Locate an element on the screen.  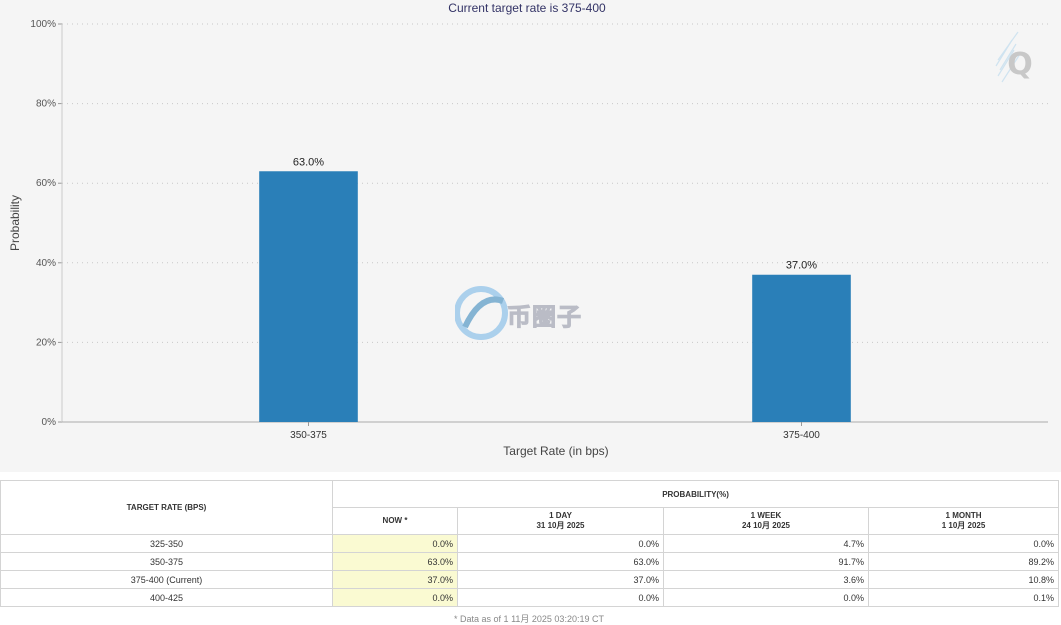
table-row: 400-425 0.0% 0.0% 0.0% 0.1% is located at coordinates (530, 597).